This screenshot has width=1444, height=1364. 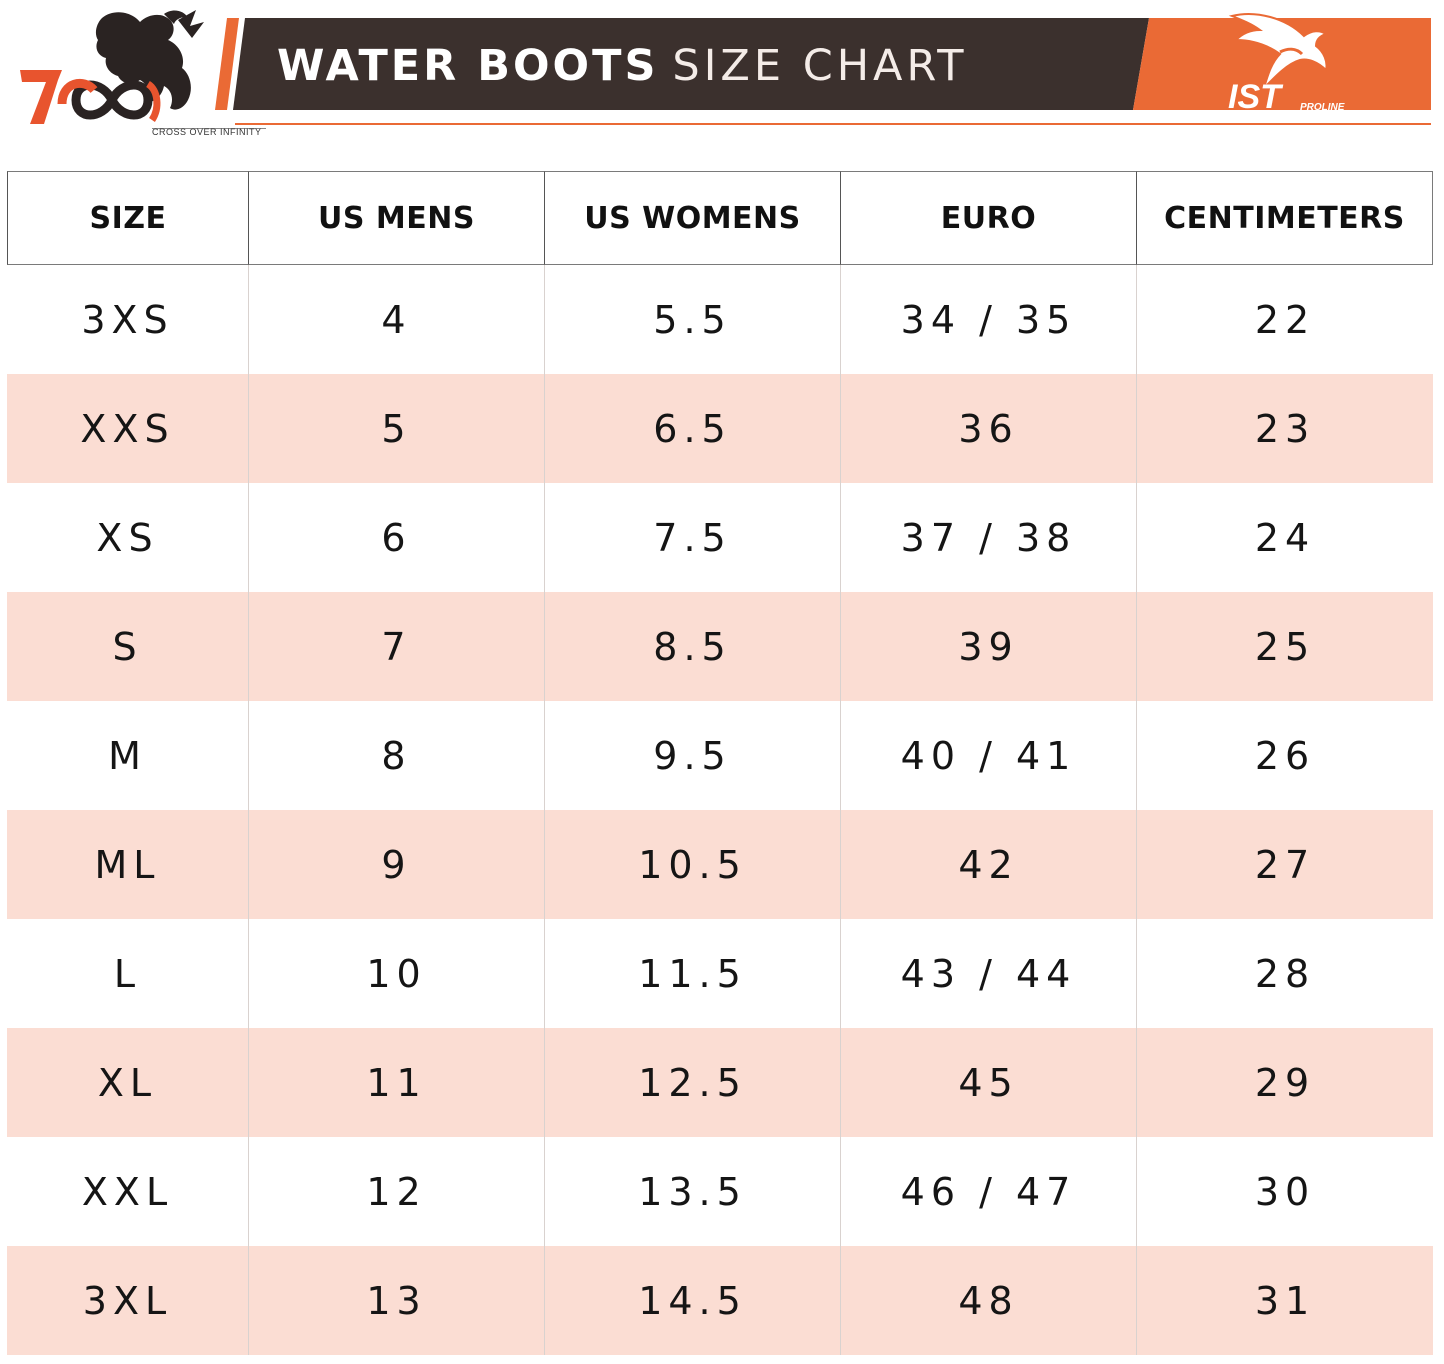 What do you see at coordinates (207, 132) in the screenshot?
I see `logo-tagline: CROSS OVER INFINITY` at bounding box center [207, 132].